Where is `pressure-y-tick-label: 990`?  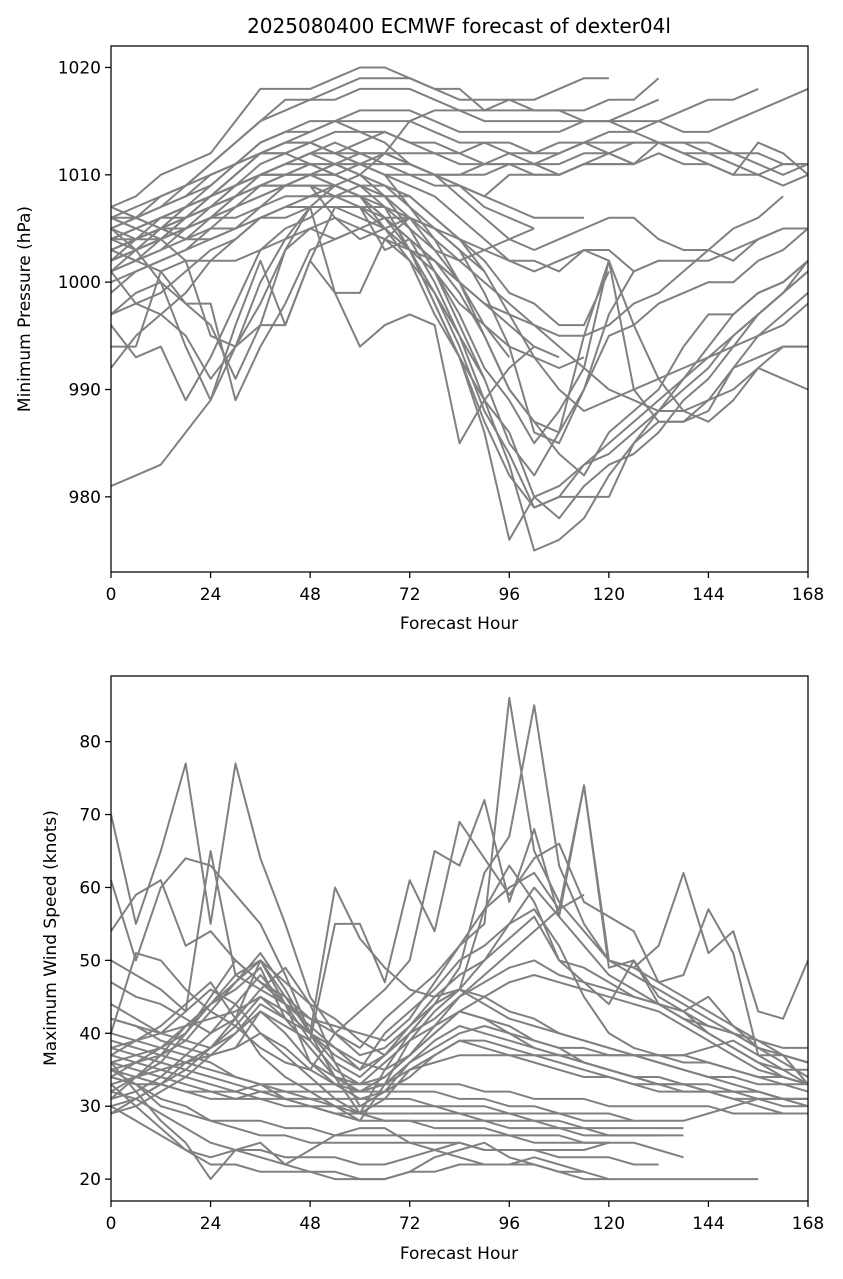
pressure-y-tick-label: 990 is located at coordinates (85, 391).